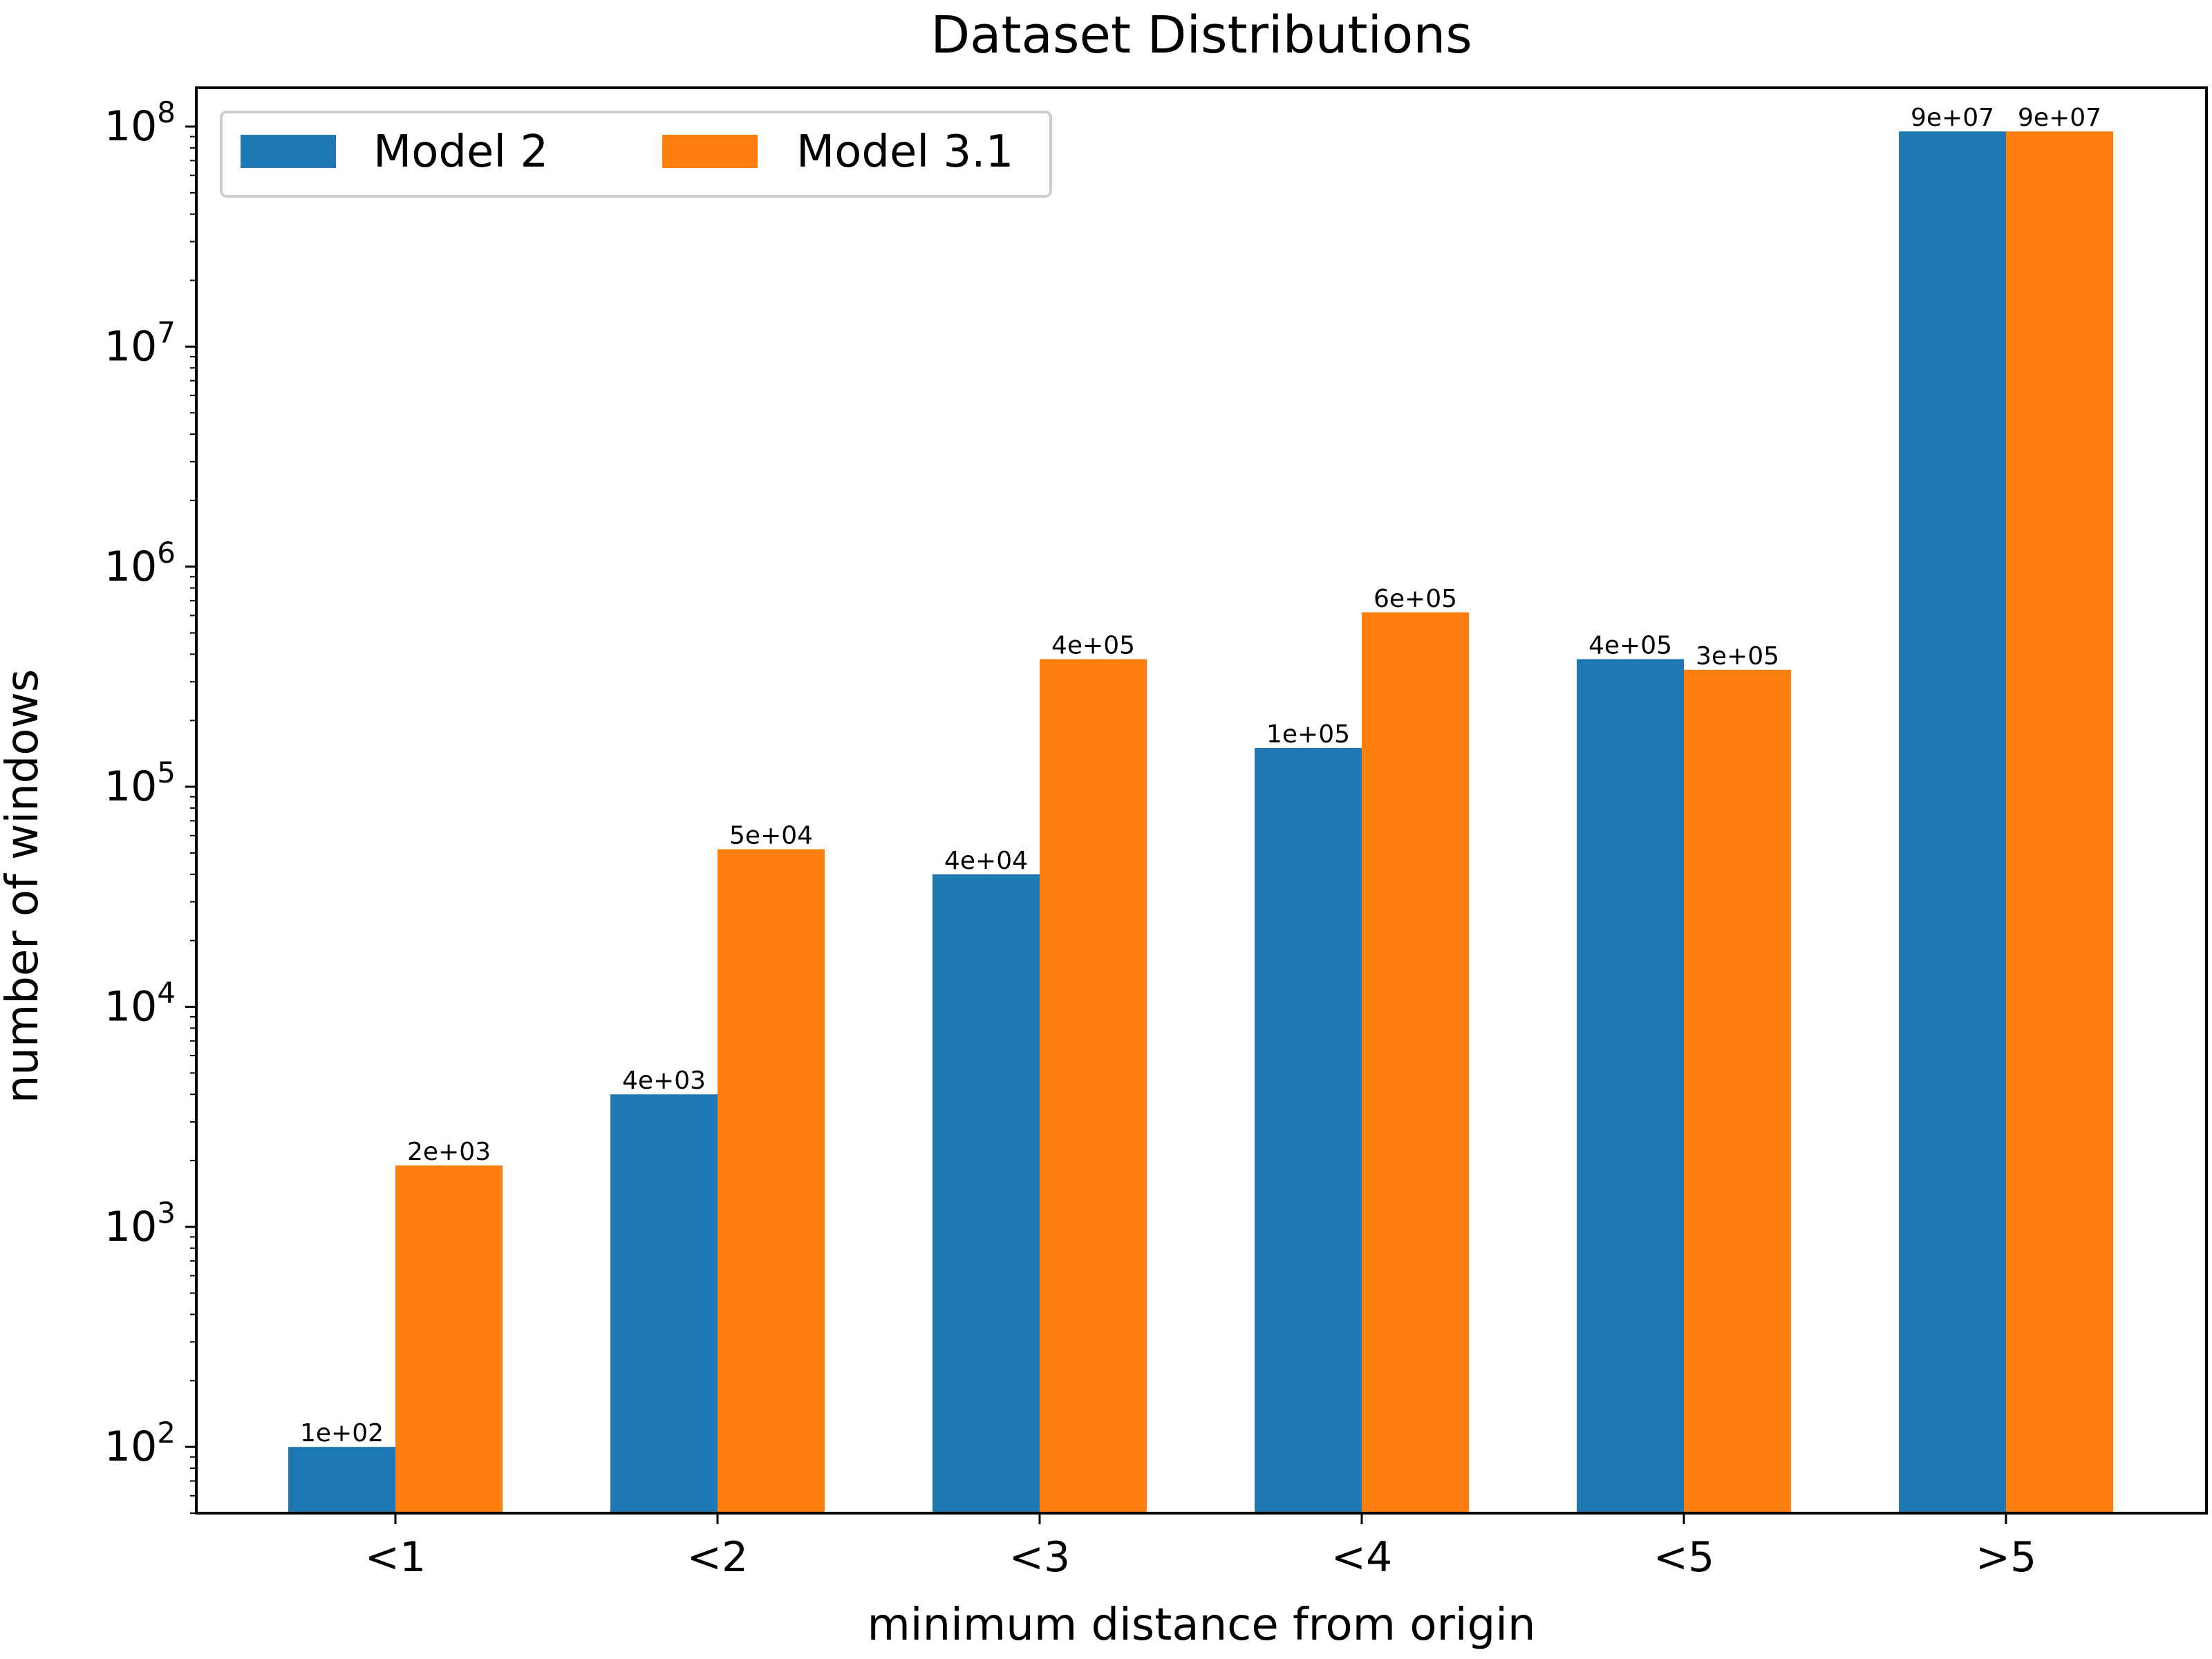 Image resolution: width=2212 pixels, height=1659 pixels. Describe the element at coordinates (1093, 646) in the screenshot. I see `data-label-model-3-1-3: 4e+05` at that location.